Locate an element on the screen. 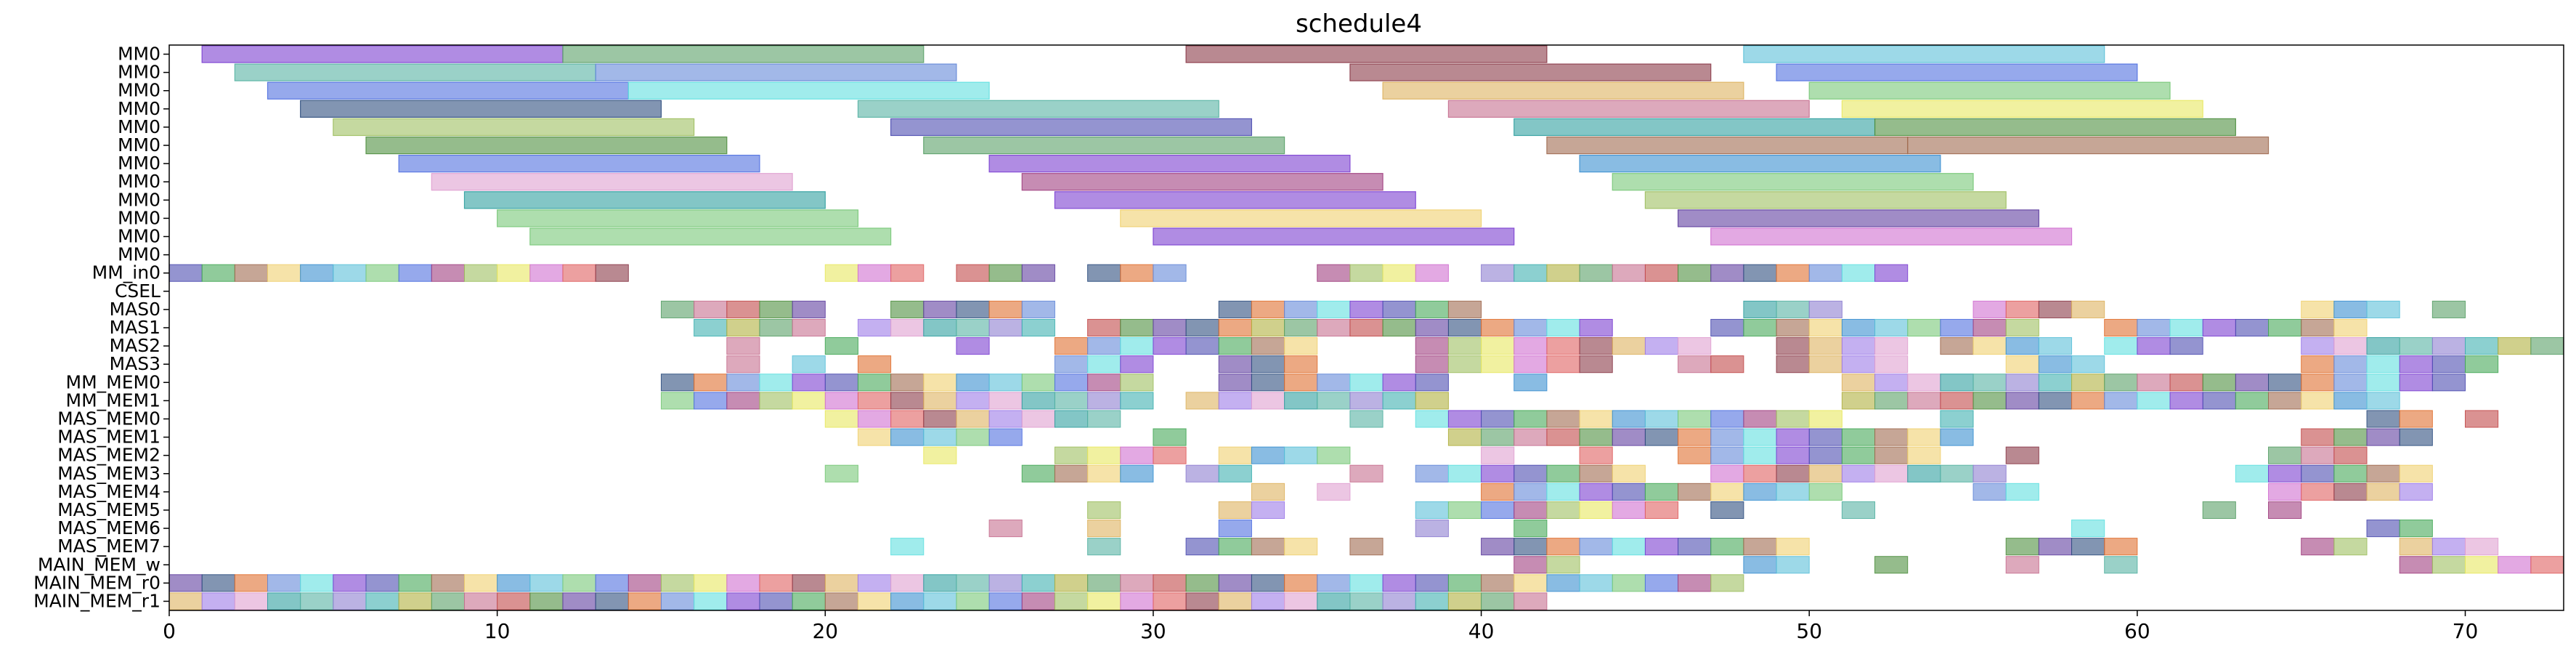  y-tick-label: MAS3 is located at coordinates (136, 363).